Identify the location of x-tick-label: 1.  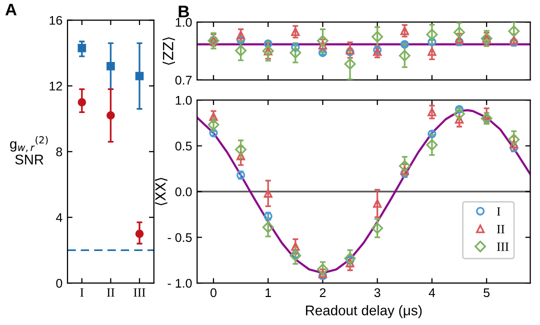
(268, 292).